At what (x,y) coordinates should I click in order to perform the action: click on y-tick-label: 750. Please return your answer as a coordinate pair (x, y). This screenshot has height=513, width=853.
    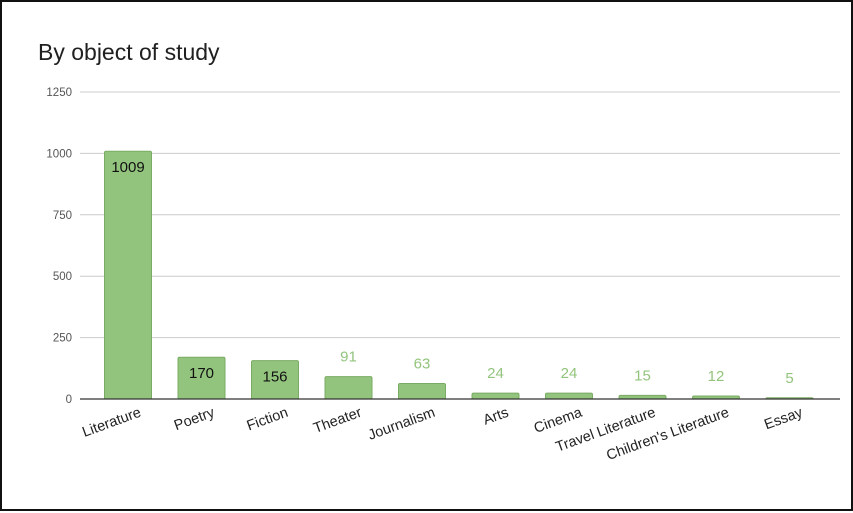
    Looking at the image, I should click on (62, 216).